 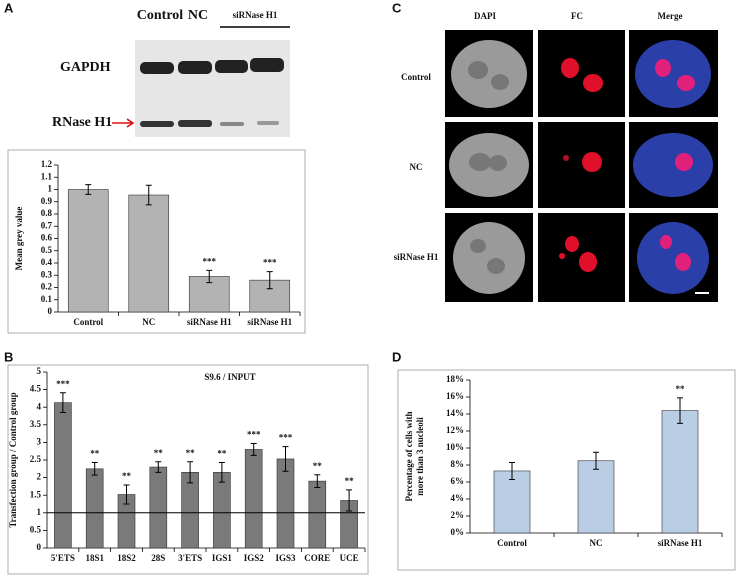 What do you see at coordinates (85, 67) in the screenshot?
I see `band-label: GAPDH` at bounding box center [85, 67].